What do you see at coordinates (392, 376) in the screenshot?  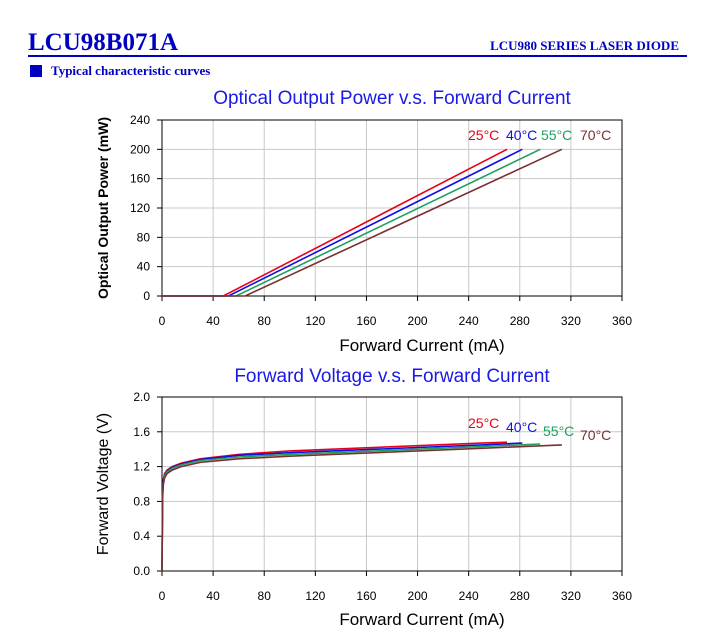 I see `chart-title: Forward Voltage v.s. Forward Current` at bounding box center [392, 376].